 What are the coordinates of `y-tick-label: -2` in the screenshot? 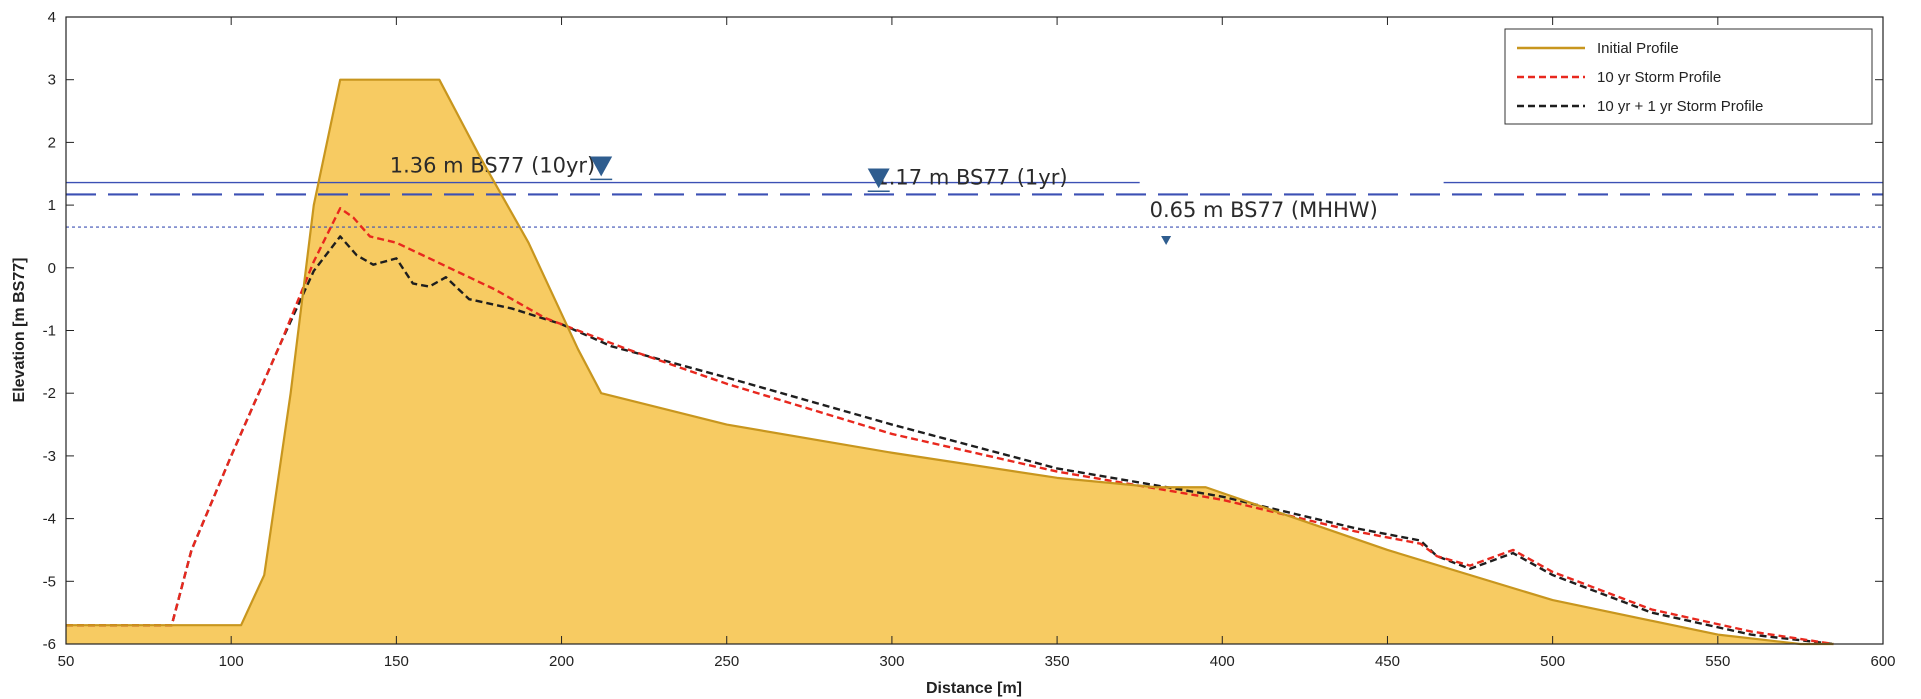 It's located at (49, 393).